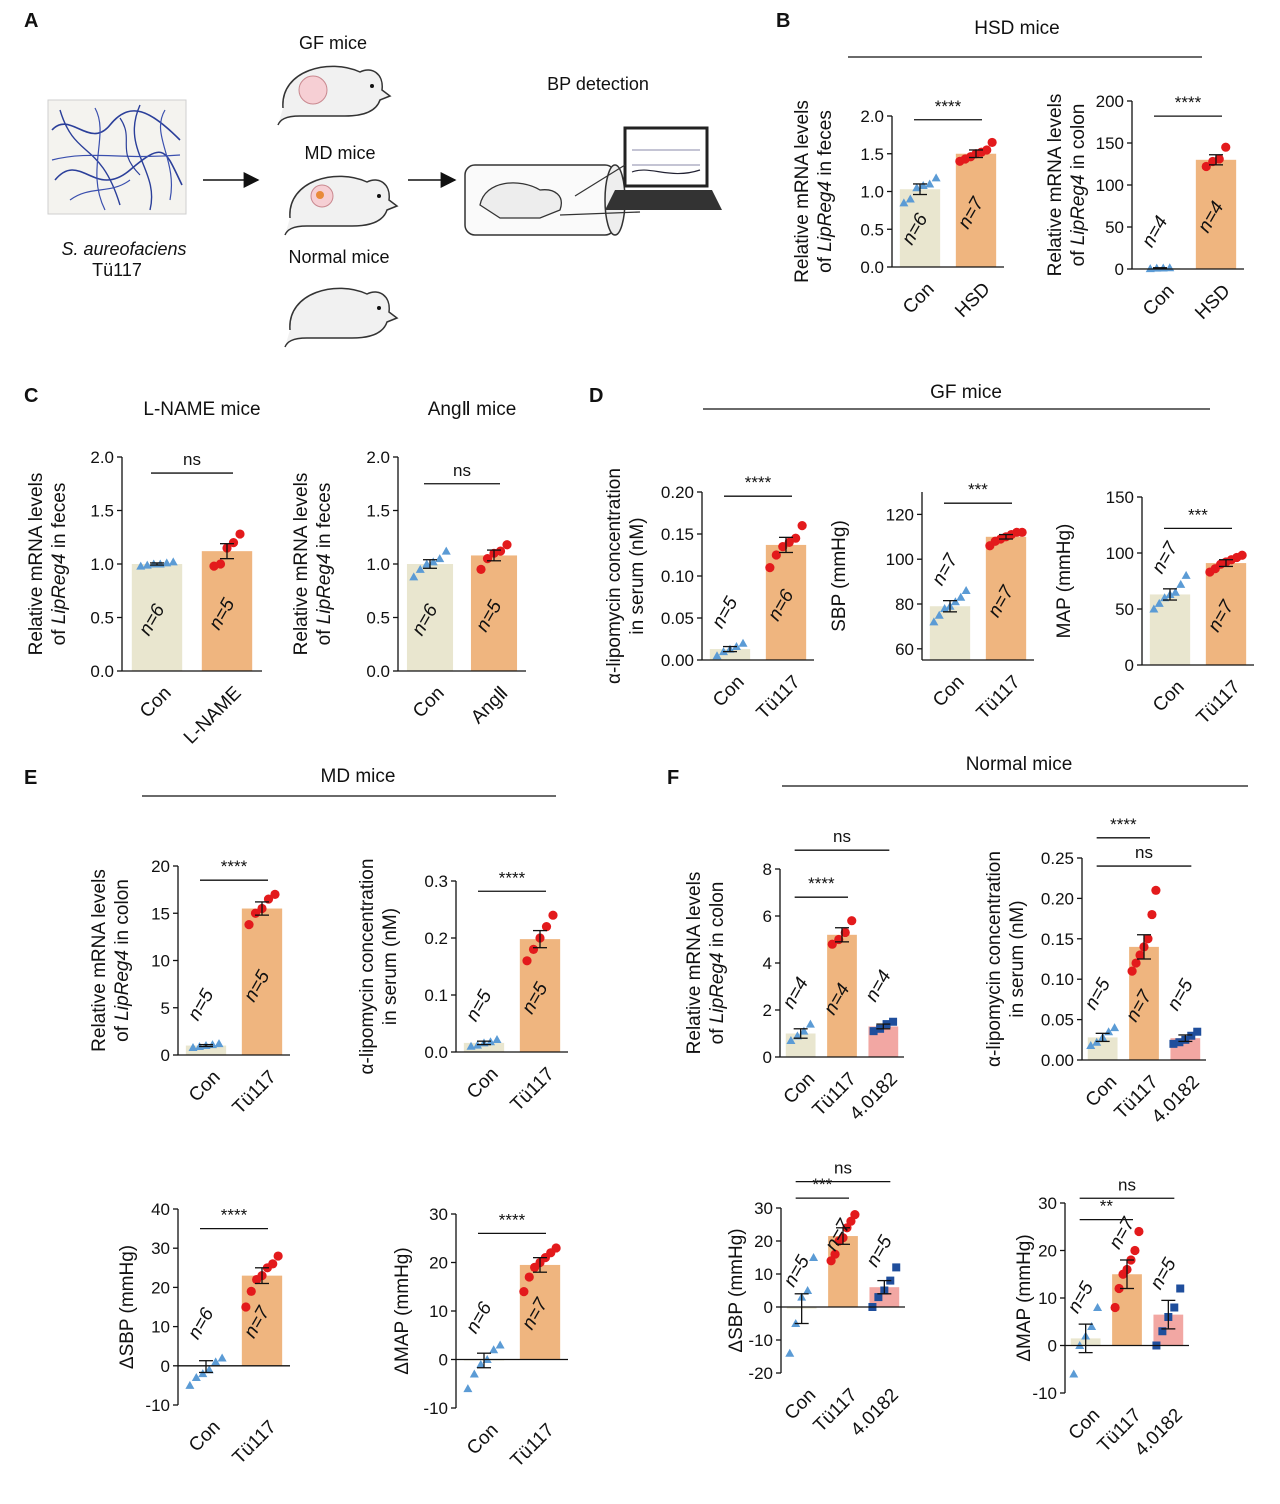  I want to click on x-tick-label: AngⅡ, so click(489, 705).